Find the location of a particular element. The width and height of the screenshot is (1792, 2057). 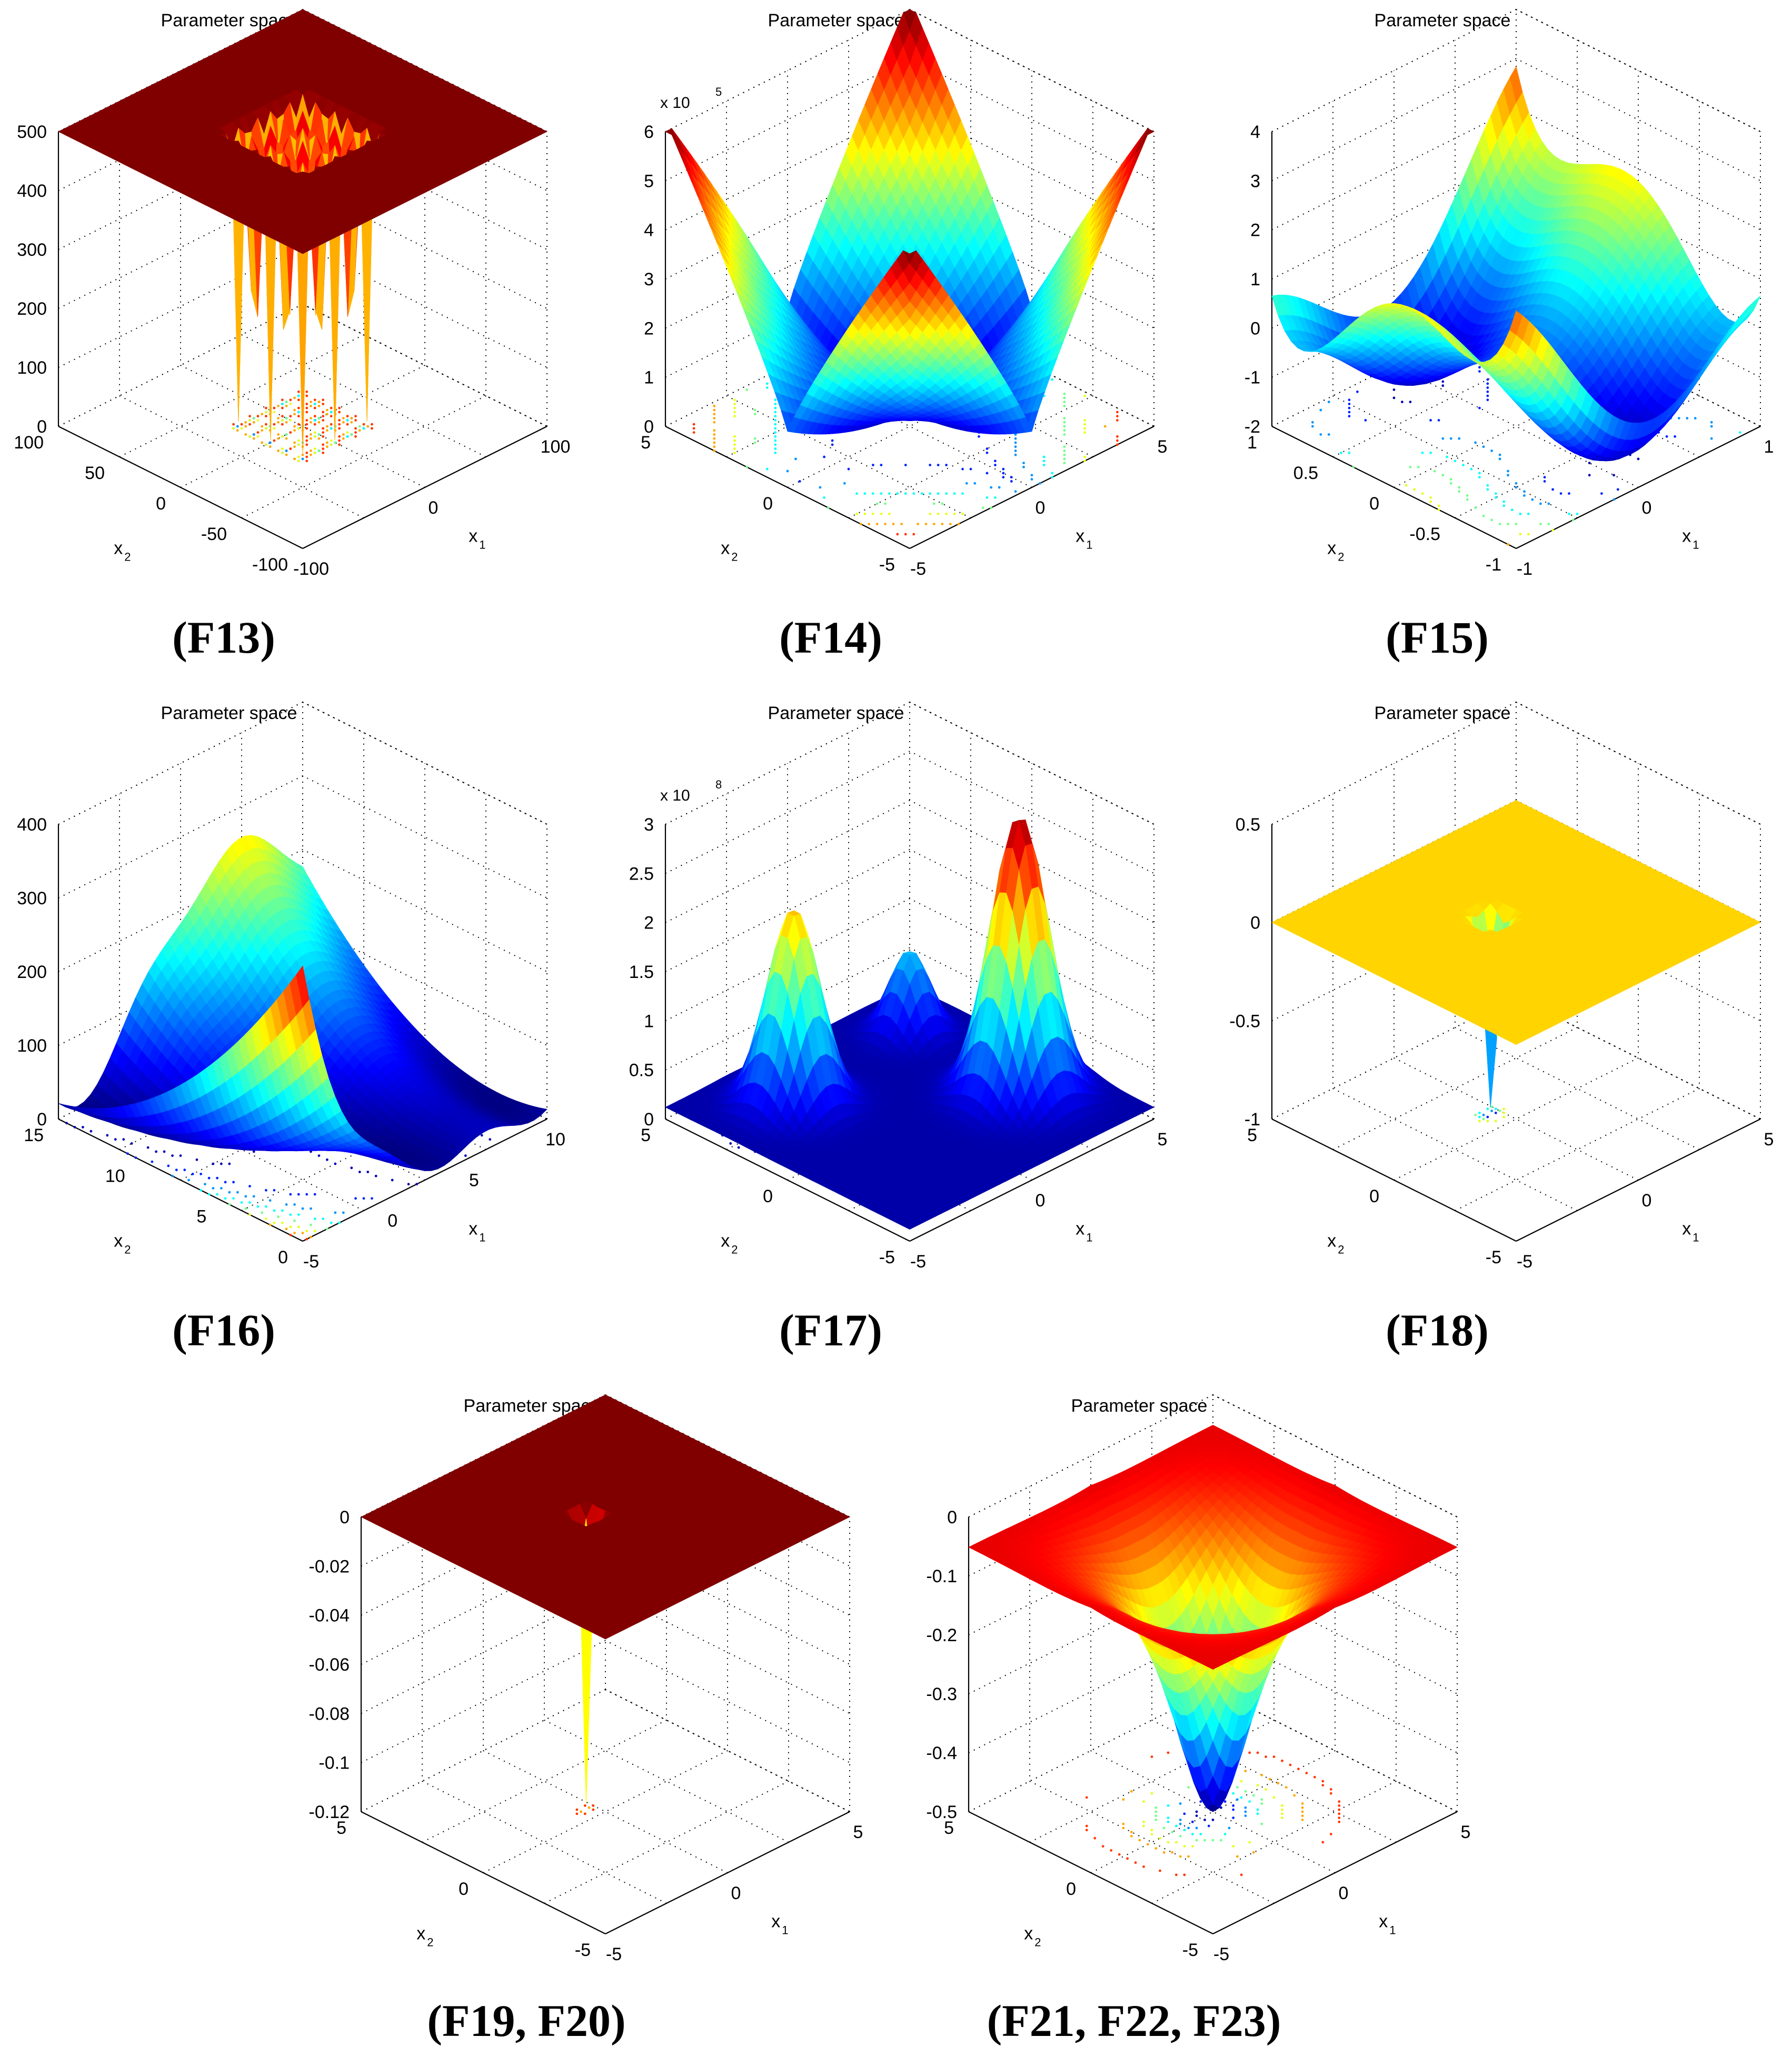

surface-patch is located at coordinates (678, 142).